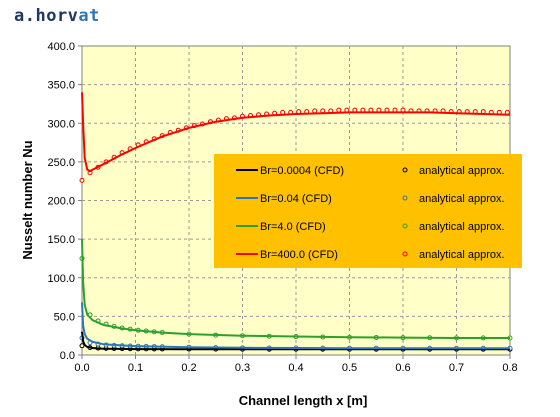 Image resolution: width=560 pixels, height=417 pixels. Describe the element at coordinates (61, 279) in the screenshot. I see `y-tick-label: 100.0` at that location.